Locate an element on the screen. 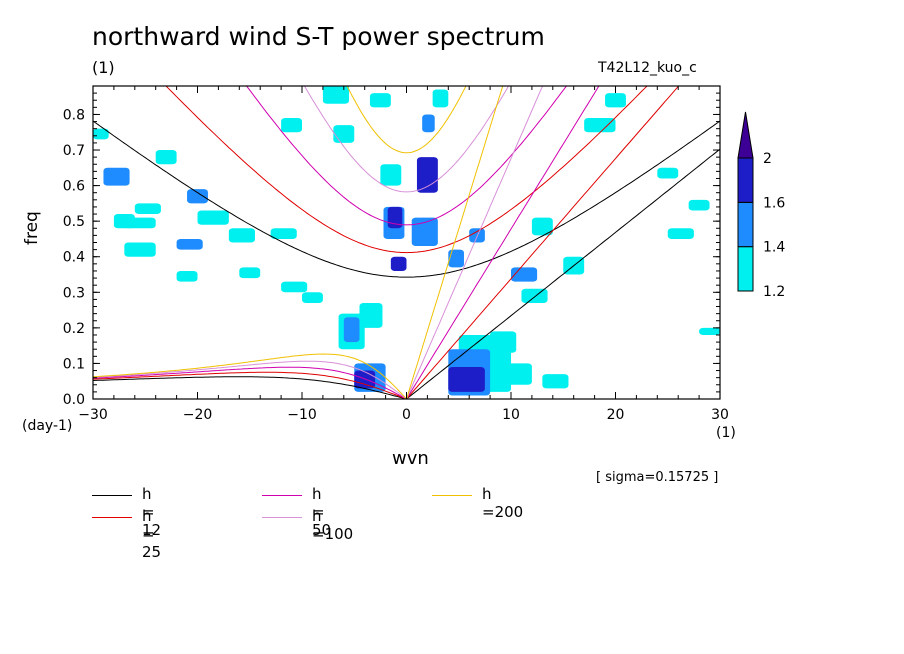  legend-label: h =100 is located at coordinates (333, 525).